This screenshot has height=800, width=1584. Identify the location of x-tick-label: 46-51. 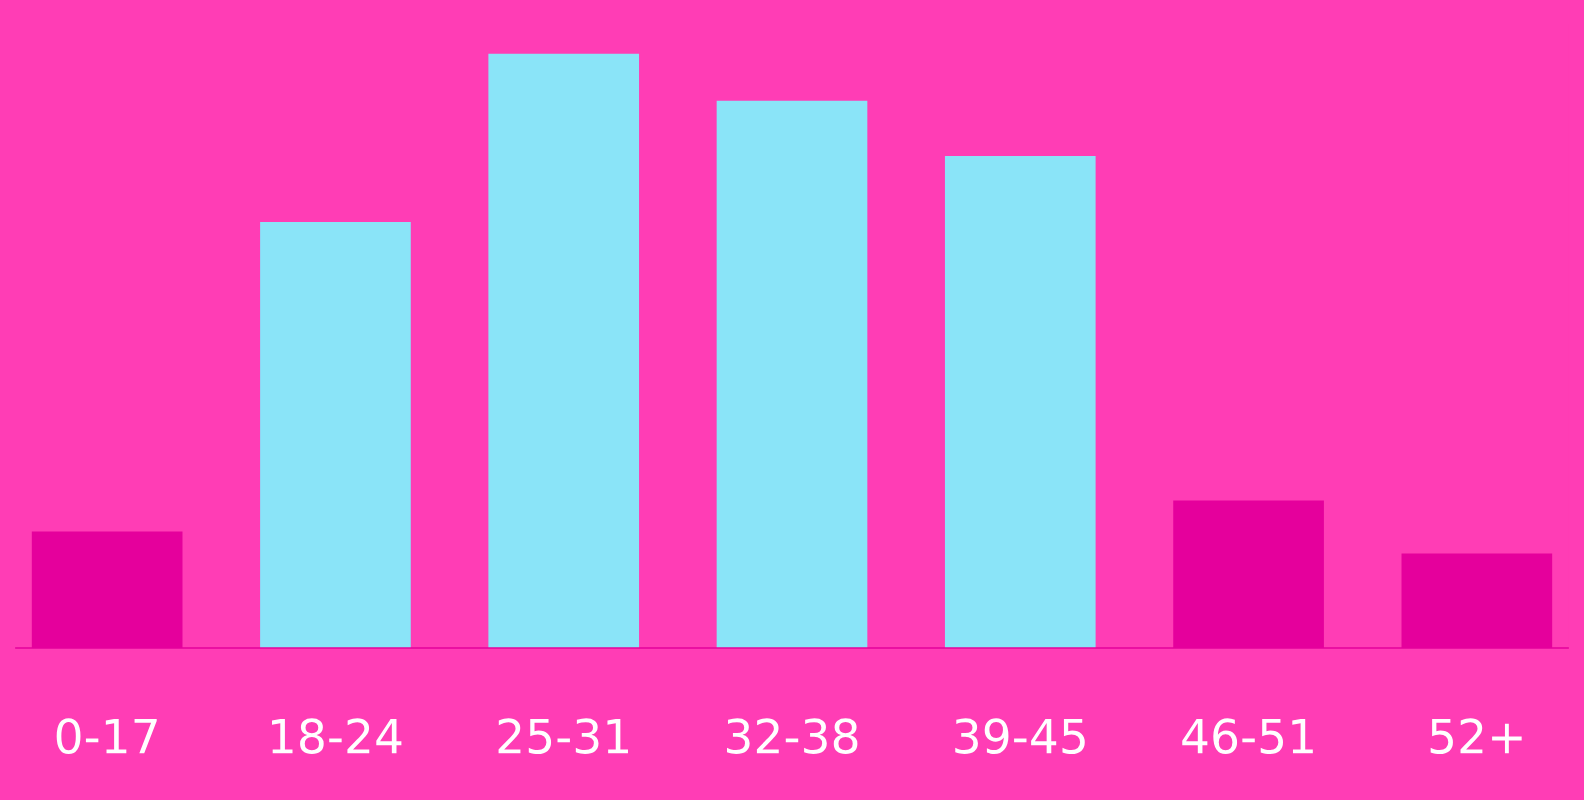
(1247, 736).